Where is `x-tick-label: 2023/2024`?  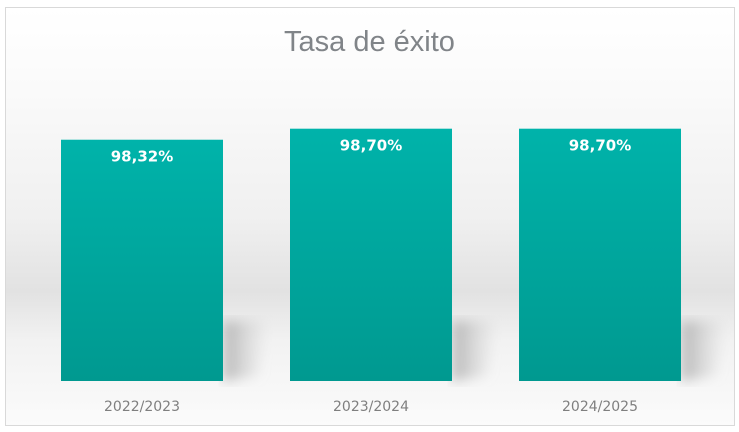 x-tick-label: 2023/2024 is located at coordinates (371, 407).